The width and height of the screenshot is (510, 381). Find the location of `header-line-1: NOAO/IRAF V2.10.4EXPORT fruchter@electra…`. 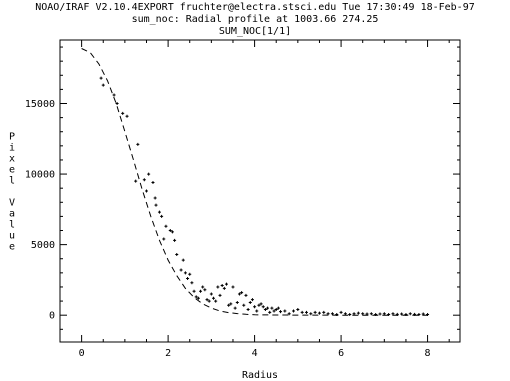

header-line-1: NOAO/IRAF V2.10.4EXPORT fruchter@electra… is located at coordinates (255, 7).